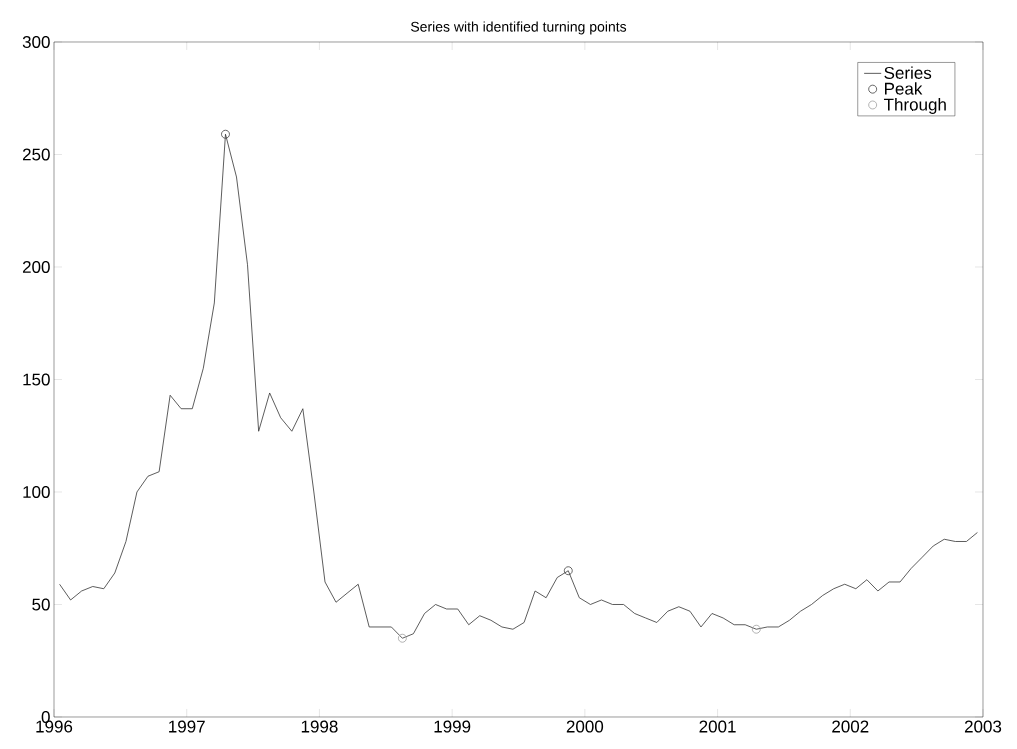 This screenshot has height=749, width=1017. What do you see at coordinates (36, 379) in the screenshot?
I see `y-tick-label: 150` at bounding box center [36, 379].